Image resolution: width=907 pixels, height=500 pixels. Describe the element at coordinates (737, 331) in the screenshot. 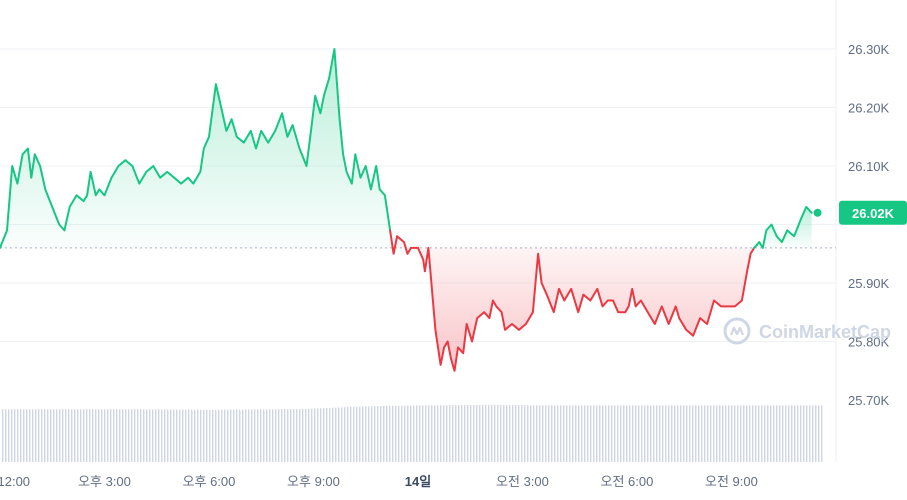

I see `coinmarketcap-logo-icon` at that location.